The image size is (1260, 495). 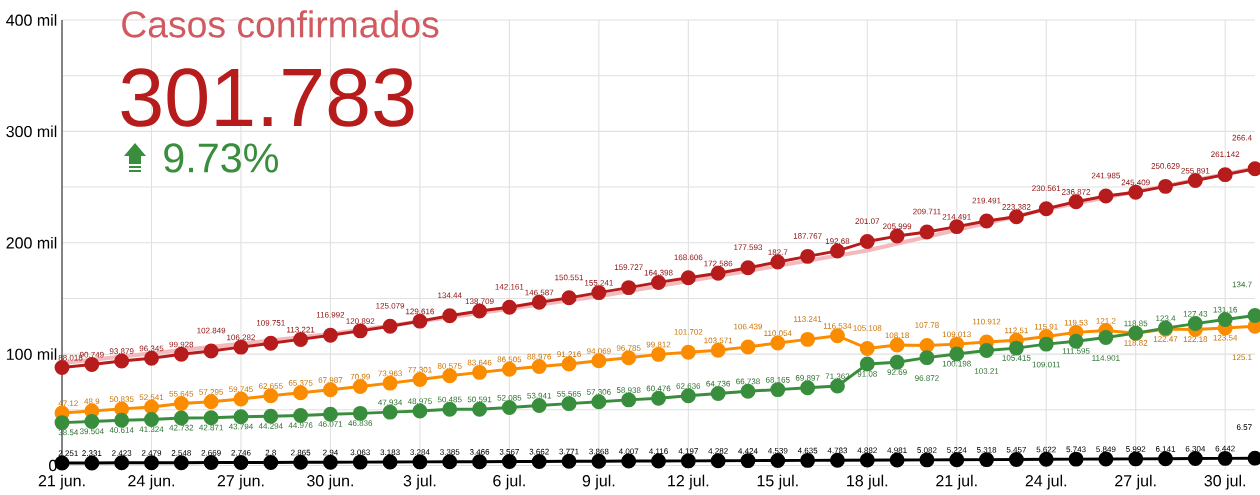 I want to click on data-label: 47.12, so click(x=68, y=403).